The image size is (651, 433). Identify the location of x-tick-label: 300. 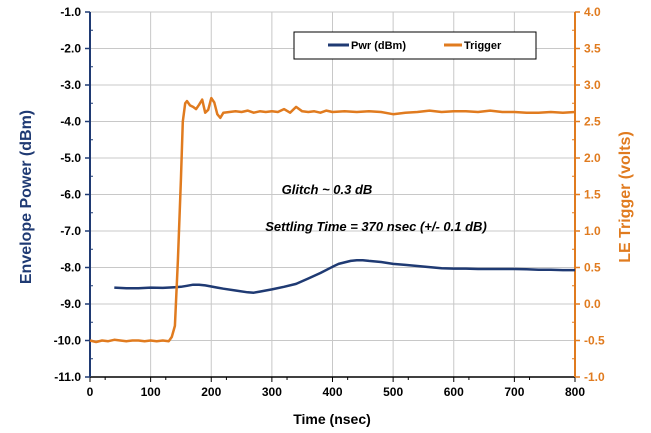
(272, 392).